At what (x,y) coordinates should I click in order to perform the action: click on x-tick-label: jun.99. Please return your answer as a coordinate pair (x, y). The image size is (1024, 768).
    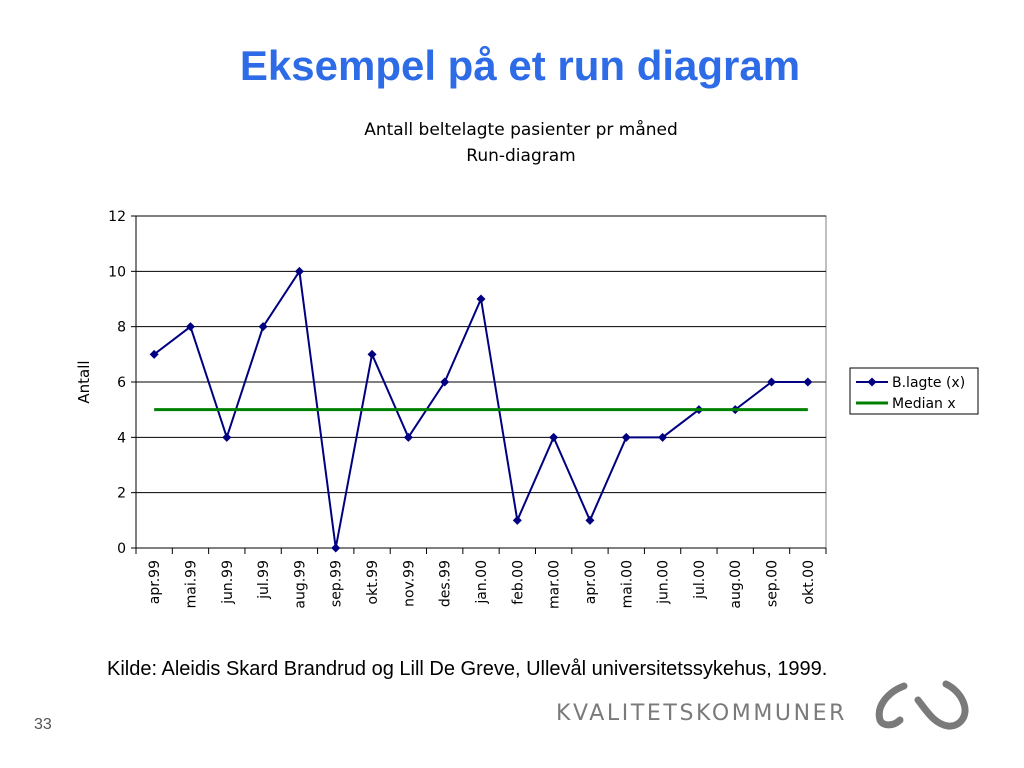
    Looking at the image, I should click on (228, 582).